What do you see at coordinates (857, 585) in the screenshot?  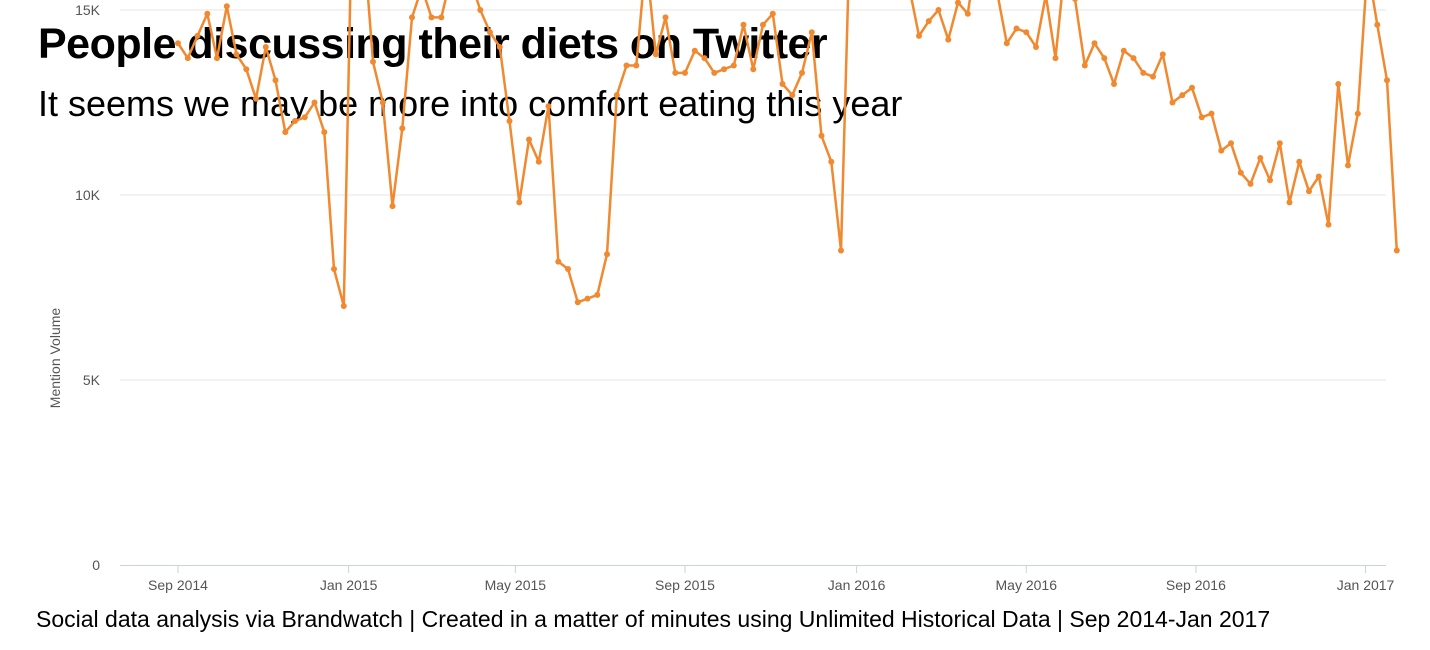 I see `x-tick-label-4: Jan 2016` at bounding box center [857, 585].